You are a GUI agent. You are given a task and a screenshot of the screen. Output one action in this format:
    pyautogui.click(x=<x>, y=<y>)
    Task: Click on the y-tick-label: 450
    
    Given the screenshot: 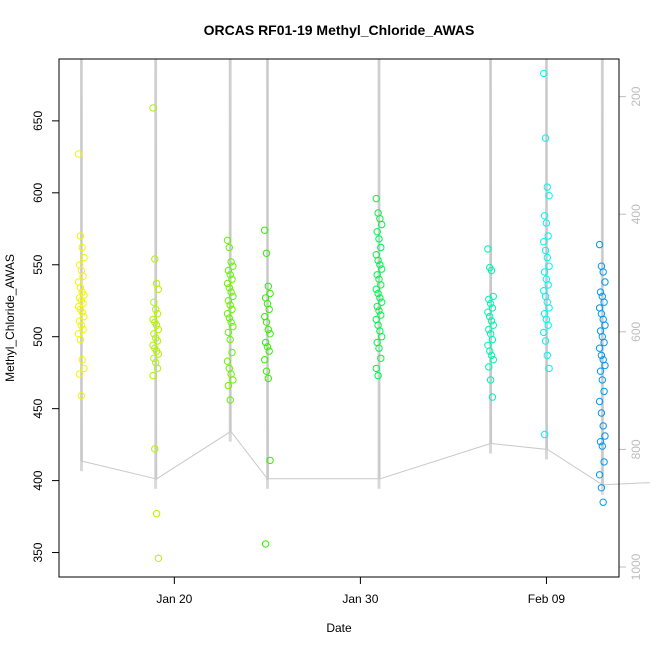 What is the action you would take?
    pyautogui.click(x=38, y=408)
    